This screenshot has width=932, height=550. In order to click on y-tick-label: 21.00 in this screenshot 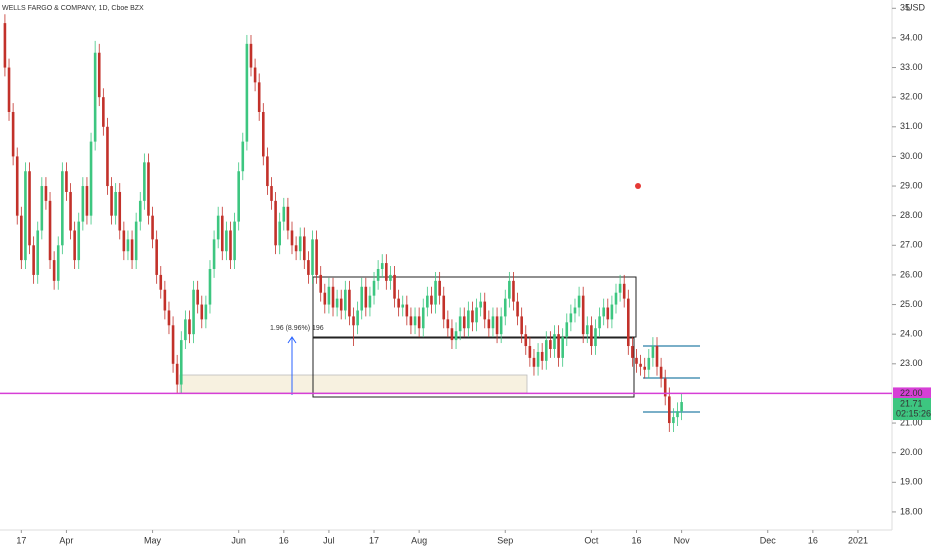, I will do `click(911, 422)`.